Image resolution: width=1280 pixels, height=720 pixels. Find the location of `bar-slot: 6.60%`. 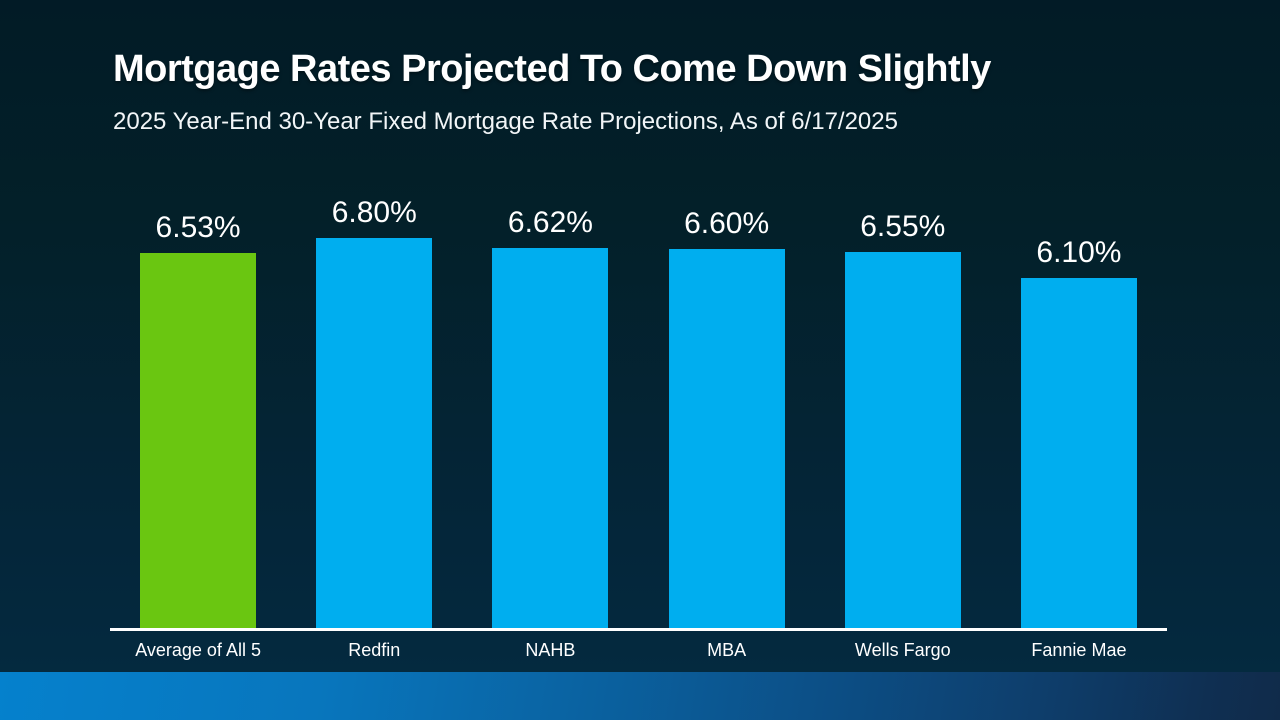

bar-slot: 6.60% is located at coordinates (727, 408).